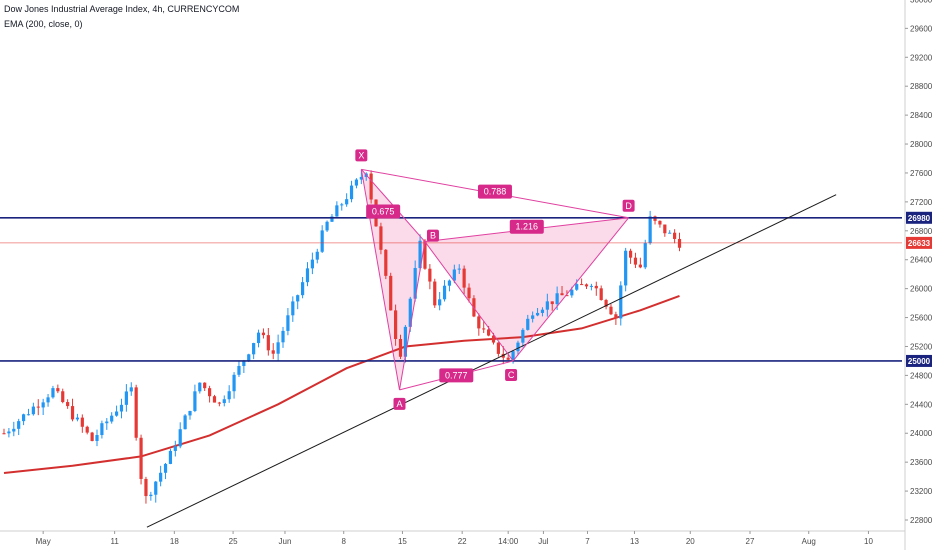 The height and width of the screenshot is (550, 932). Describe the element at coordinates (43, 24) in the screenshot. I see `indicator-label: EMA (200, close, 0)` at that location.